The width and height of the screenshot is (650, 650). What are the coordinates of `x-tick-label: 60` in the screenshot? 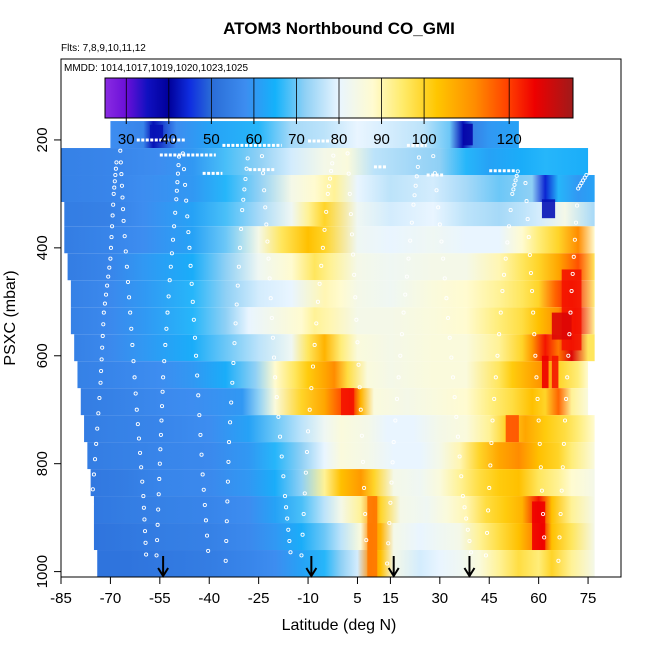 It's located at (538, 598).